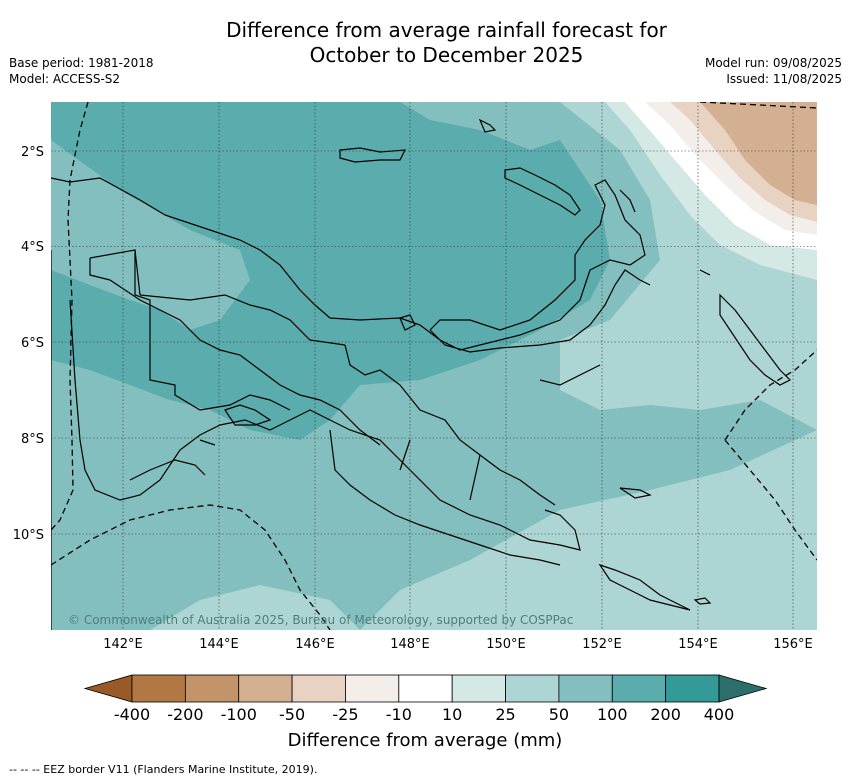 Image resolution: width=850 pixels, height=781 pixels. What do you see at coordinates (123, 644) in the screenshot?
I see `lon-label: 142°E` at bounding box center [123, 644].